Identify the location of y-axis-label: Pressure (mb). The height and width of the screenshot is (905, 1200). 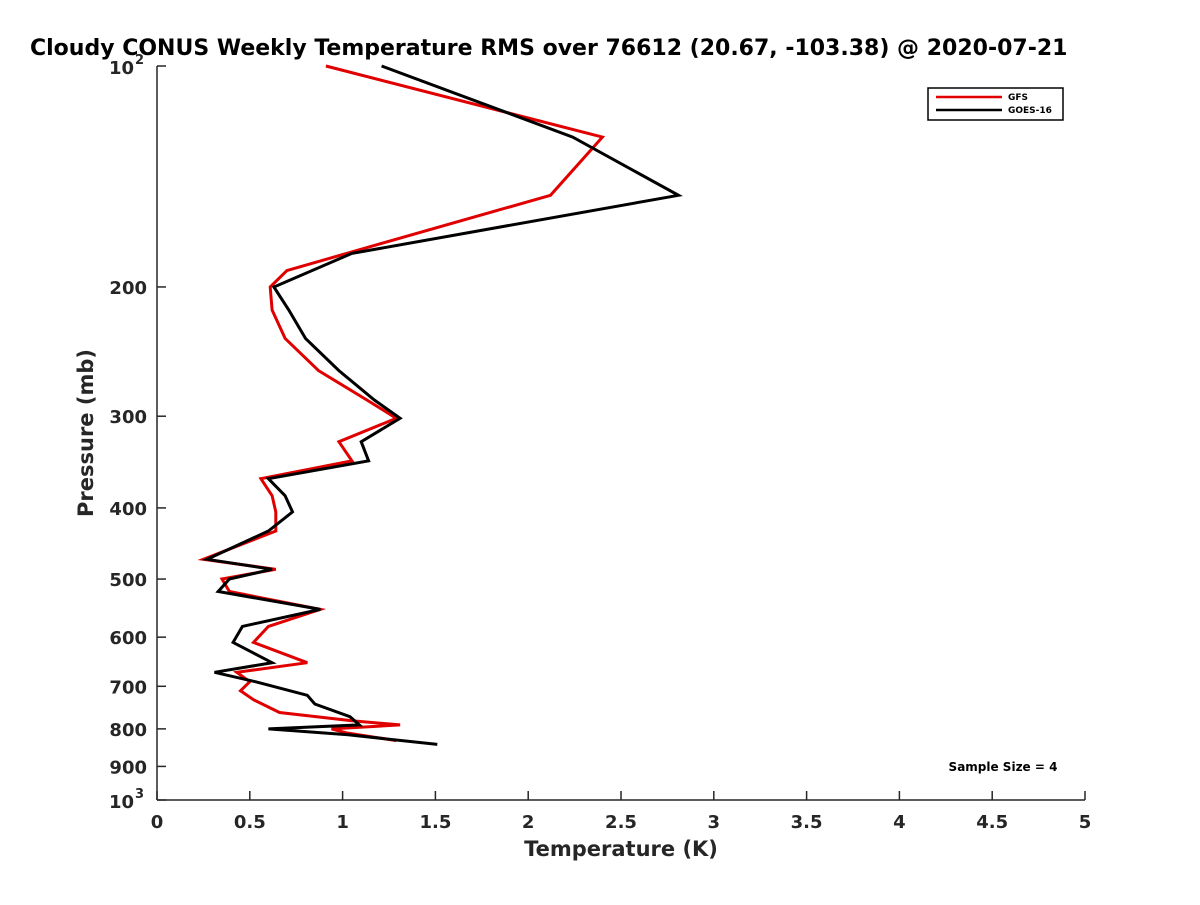
(86, 433).